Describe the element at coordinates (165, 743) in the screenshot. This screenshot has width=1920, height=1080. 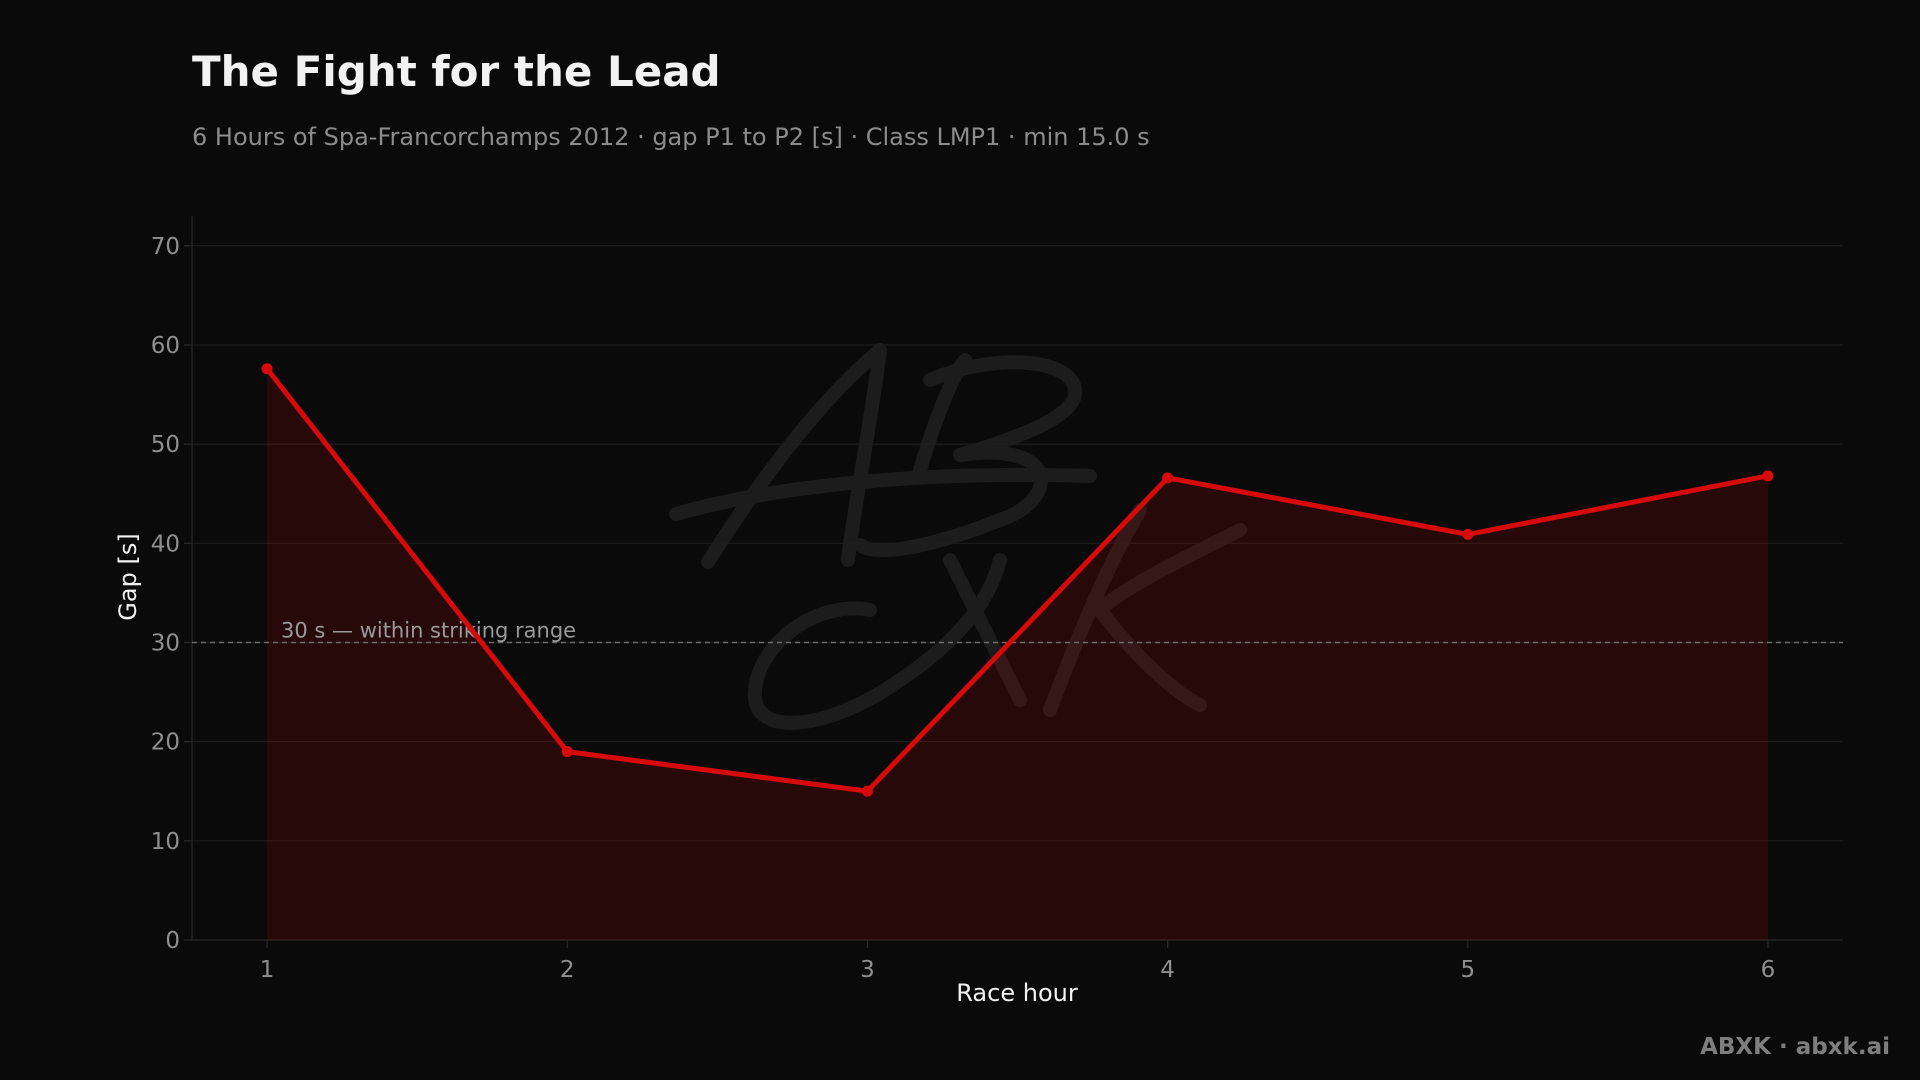
I see `y-tick-label: 20` at that location.